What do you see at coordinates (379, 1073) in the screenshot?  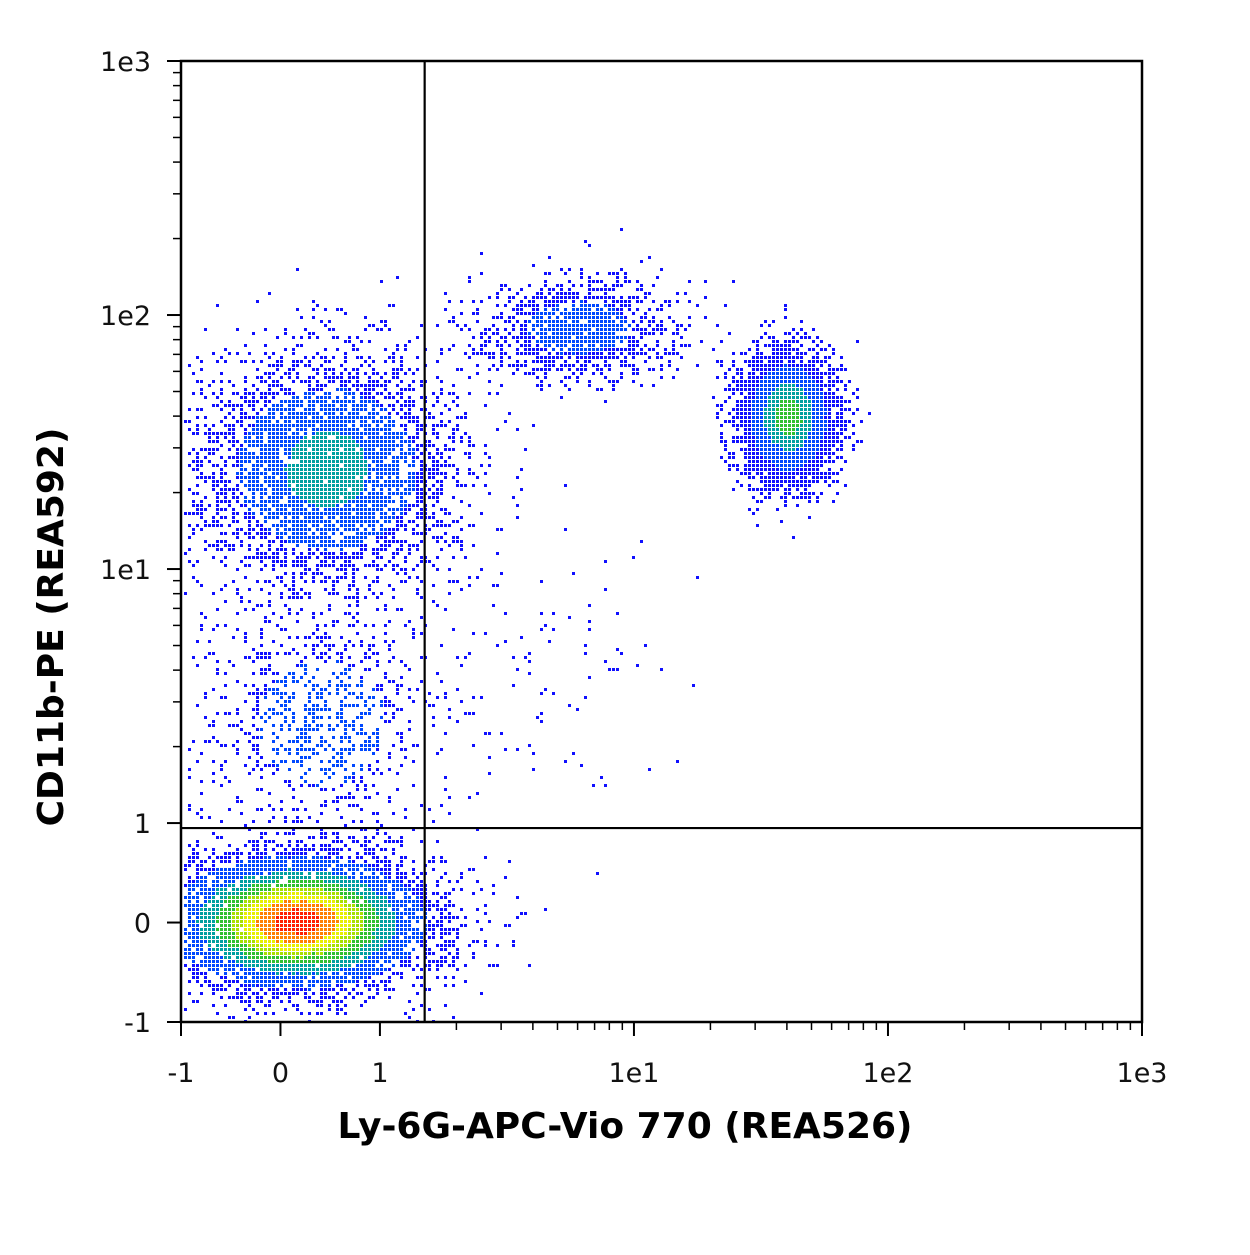 I see `x-tick-label: 1` at bounding box center [379, 1073].